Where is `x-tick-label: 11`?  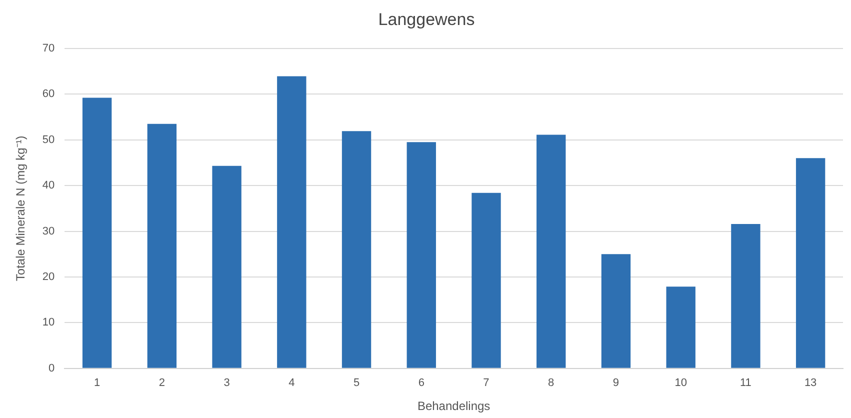 x-tick-label: 11 is located at coordinates (746, 383).